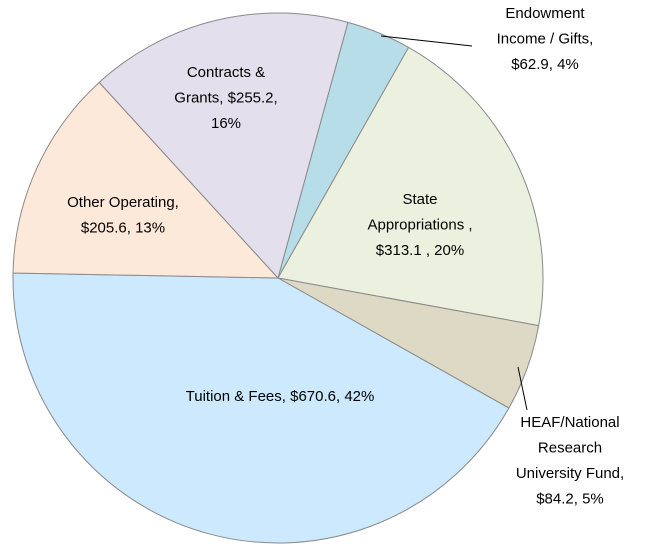 This screenshot has width=645, height=544. I want to click on slice-label: $205.6, 13%, so click(123, 227).